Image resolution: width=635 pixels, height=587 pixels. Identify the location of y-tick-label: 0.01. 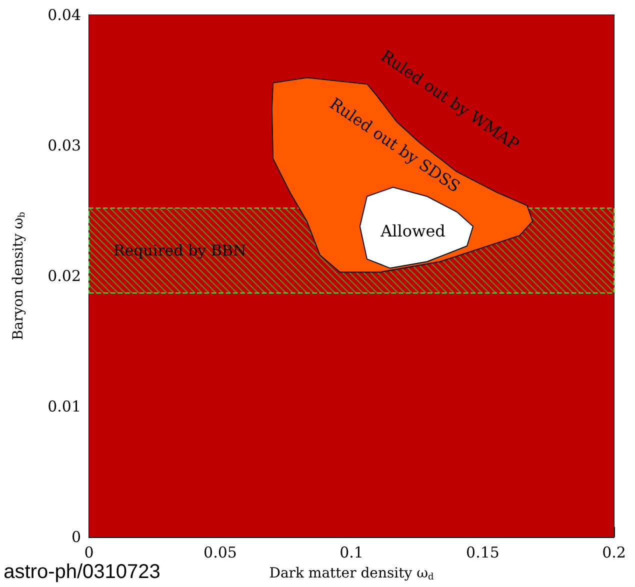
(64, 407).